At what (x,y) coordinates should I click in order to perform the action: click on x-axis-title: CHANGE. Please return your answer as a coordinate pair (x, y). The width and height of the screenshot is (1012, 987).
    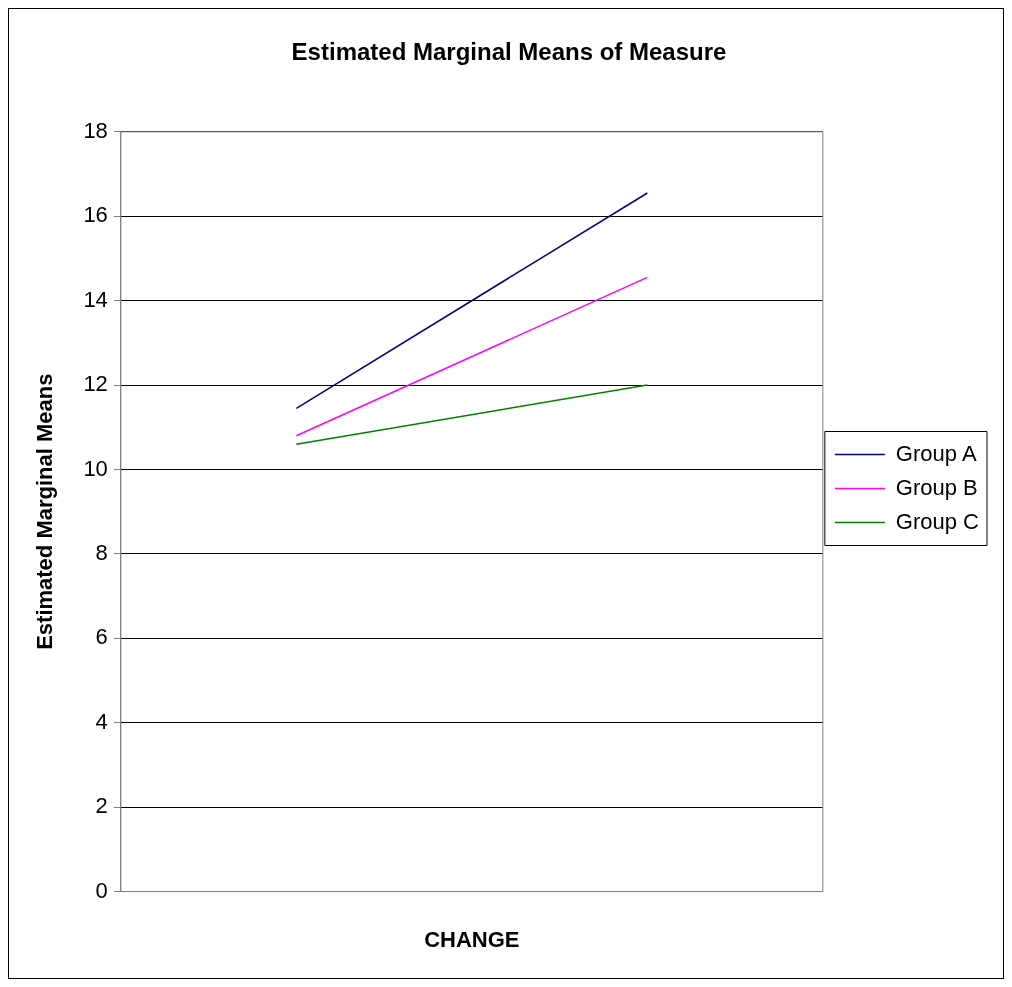
    Looking at the image, I should click on (472, 939).